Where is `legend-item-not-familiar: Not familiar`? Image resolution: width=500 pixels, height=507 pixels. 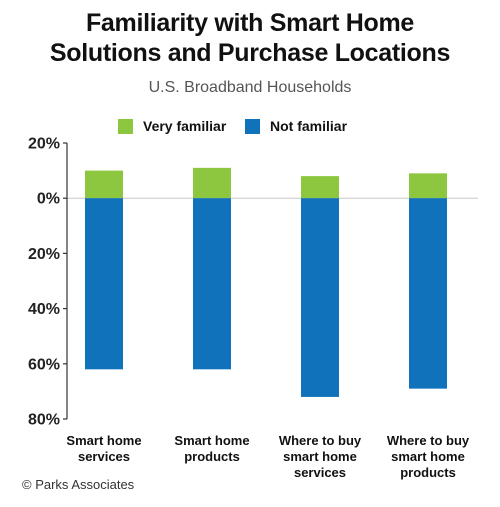
legend-item-not-familiar: Not familiar is located at coordinates (296, 126).